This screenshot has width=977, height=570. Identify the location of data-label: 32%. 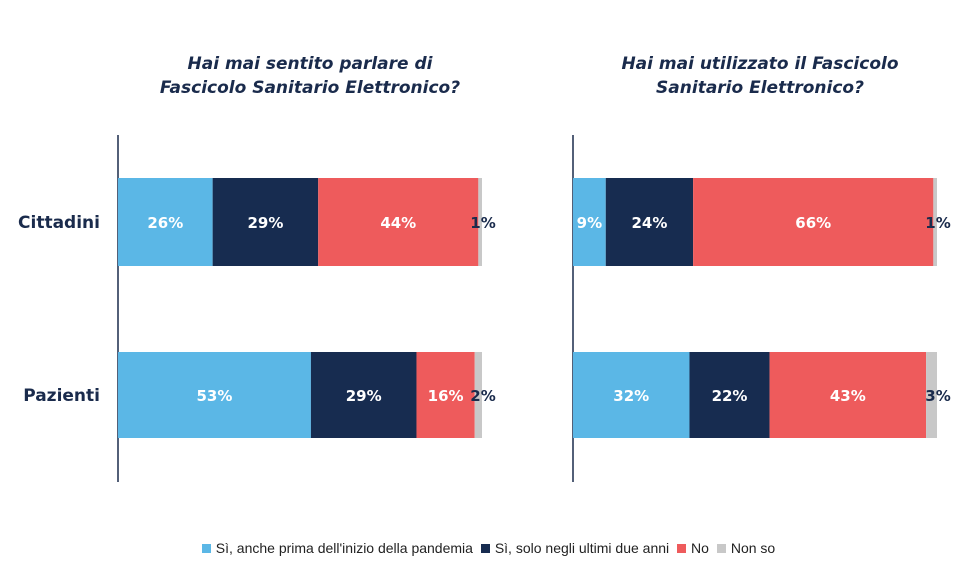
(631, 396).